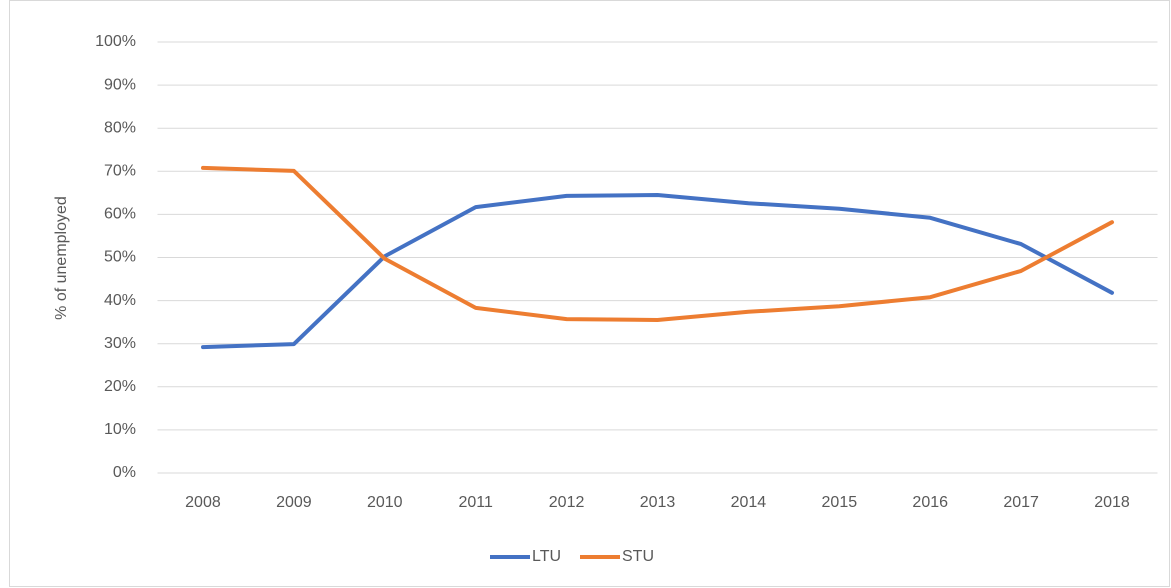  Describe the element at coordinates (567, 502) in the screenshot. I see `x-tick-label: 2012` at that location.